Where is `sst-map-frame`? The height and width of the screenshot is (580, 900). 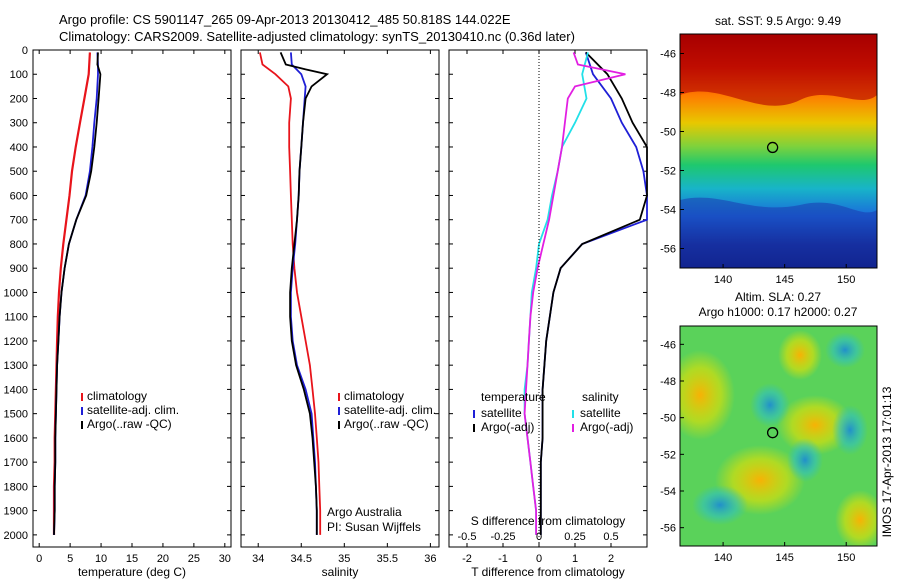 sst-map-frame is located at coordinates (778, 151).